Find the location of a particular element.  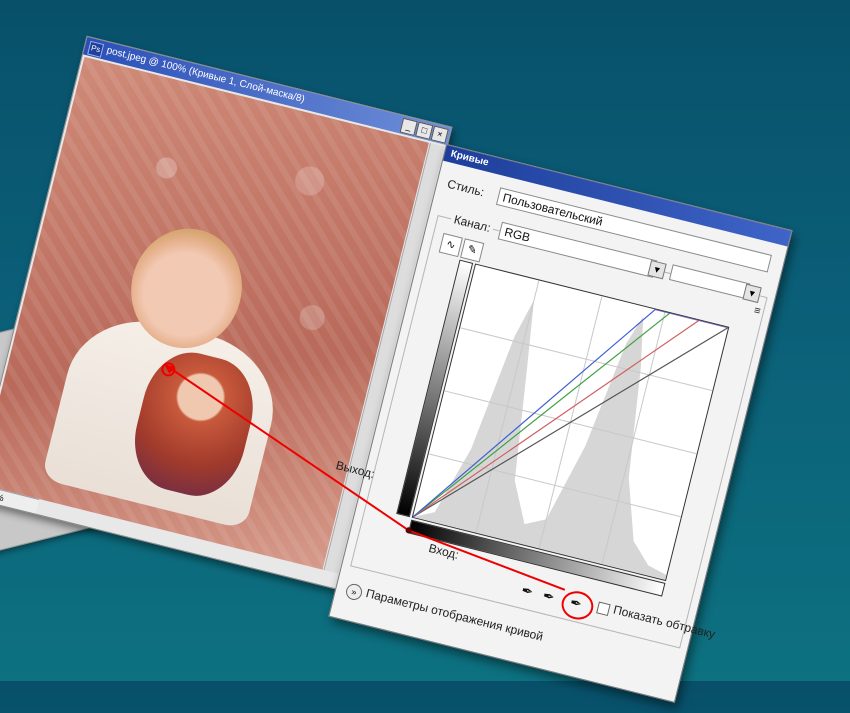

curve-red is located at coordinates (556, 418).